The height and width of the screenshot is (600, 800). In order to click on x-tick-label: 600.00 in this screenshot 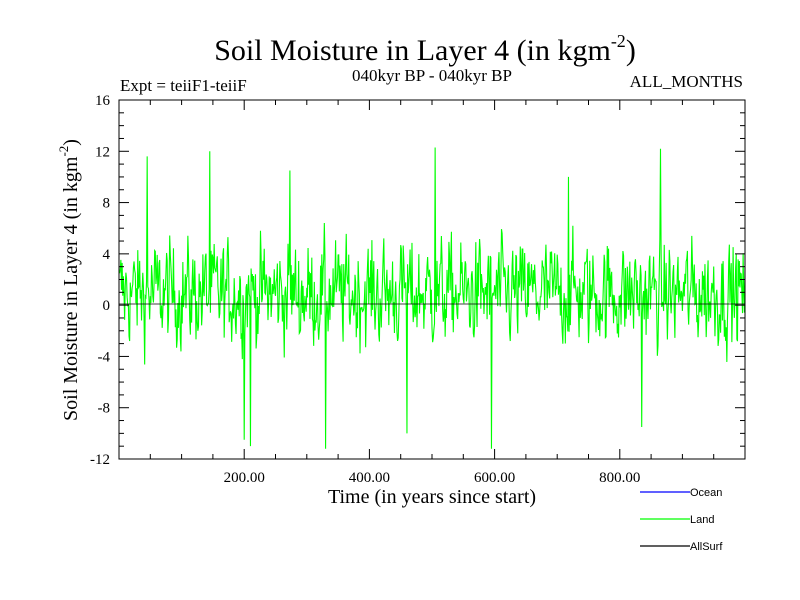, I will do `click(494, 478)`.